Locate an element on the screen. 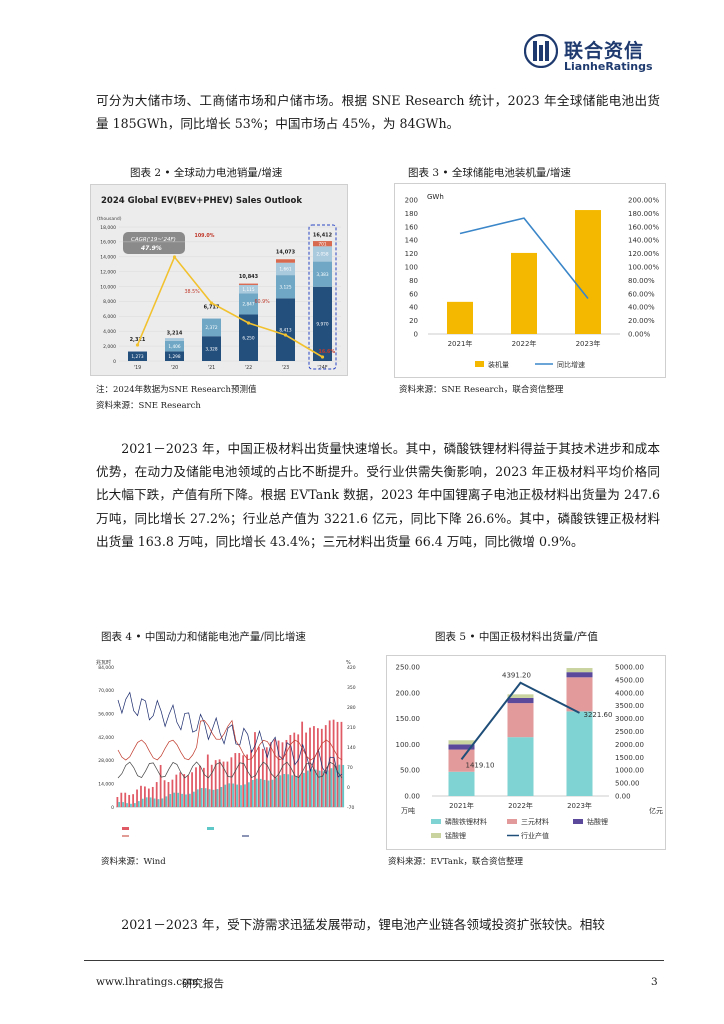 Image resolution: width=724 pixels, height=1024 pixels. fig2-cagr-value: 47.9% is located at coordinates (151, 248).